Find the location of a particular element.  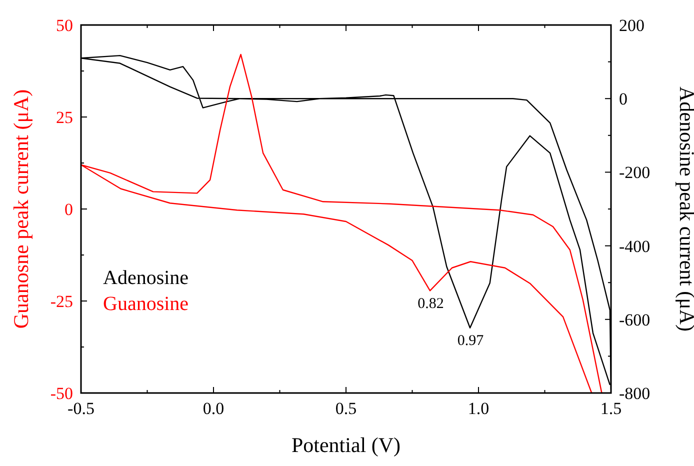

x-tick-label: 0.5 is located at coordinates (346, 408).